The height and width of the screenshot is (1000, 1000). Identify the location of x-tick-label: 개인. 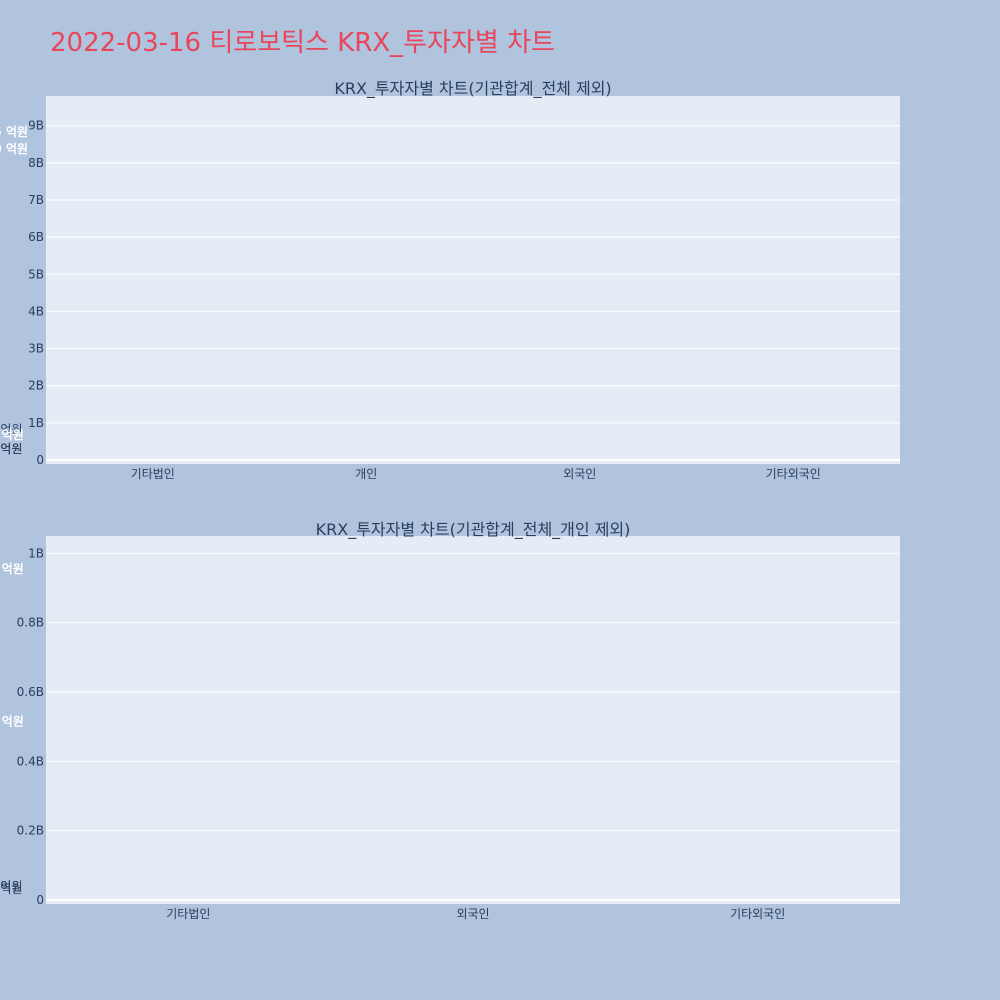
(366, 474).